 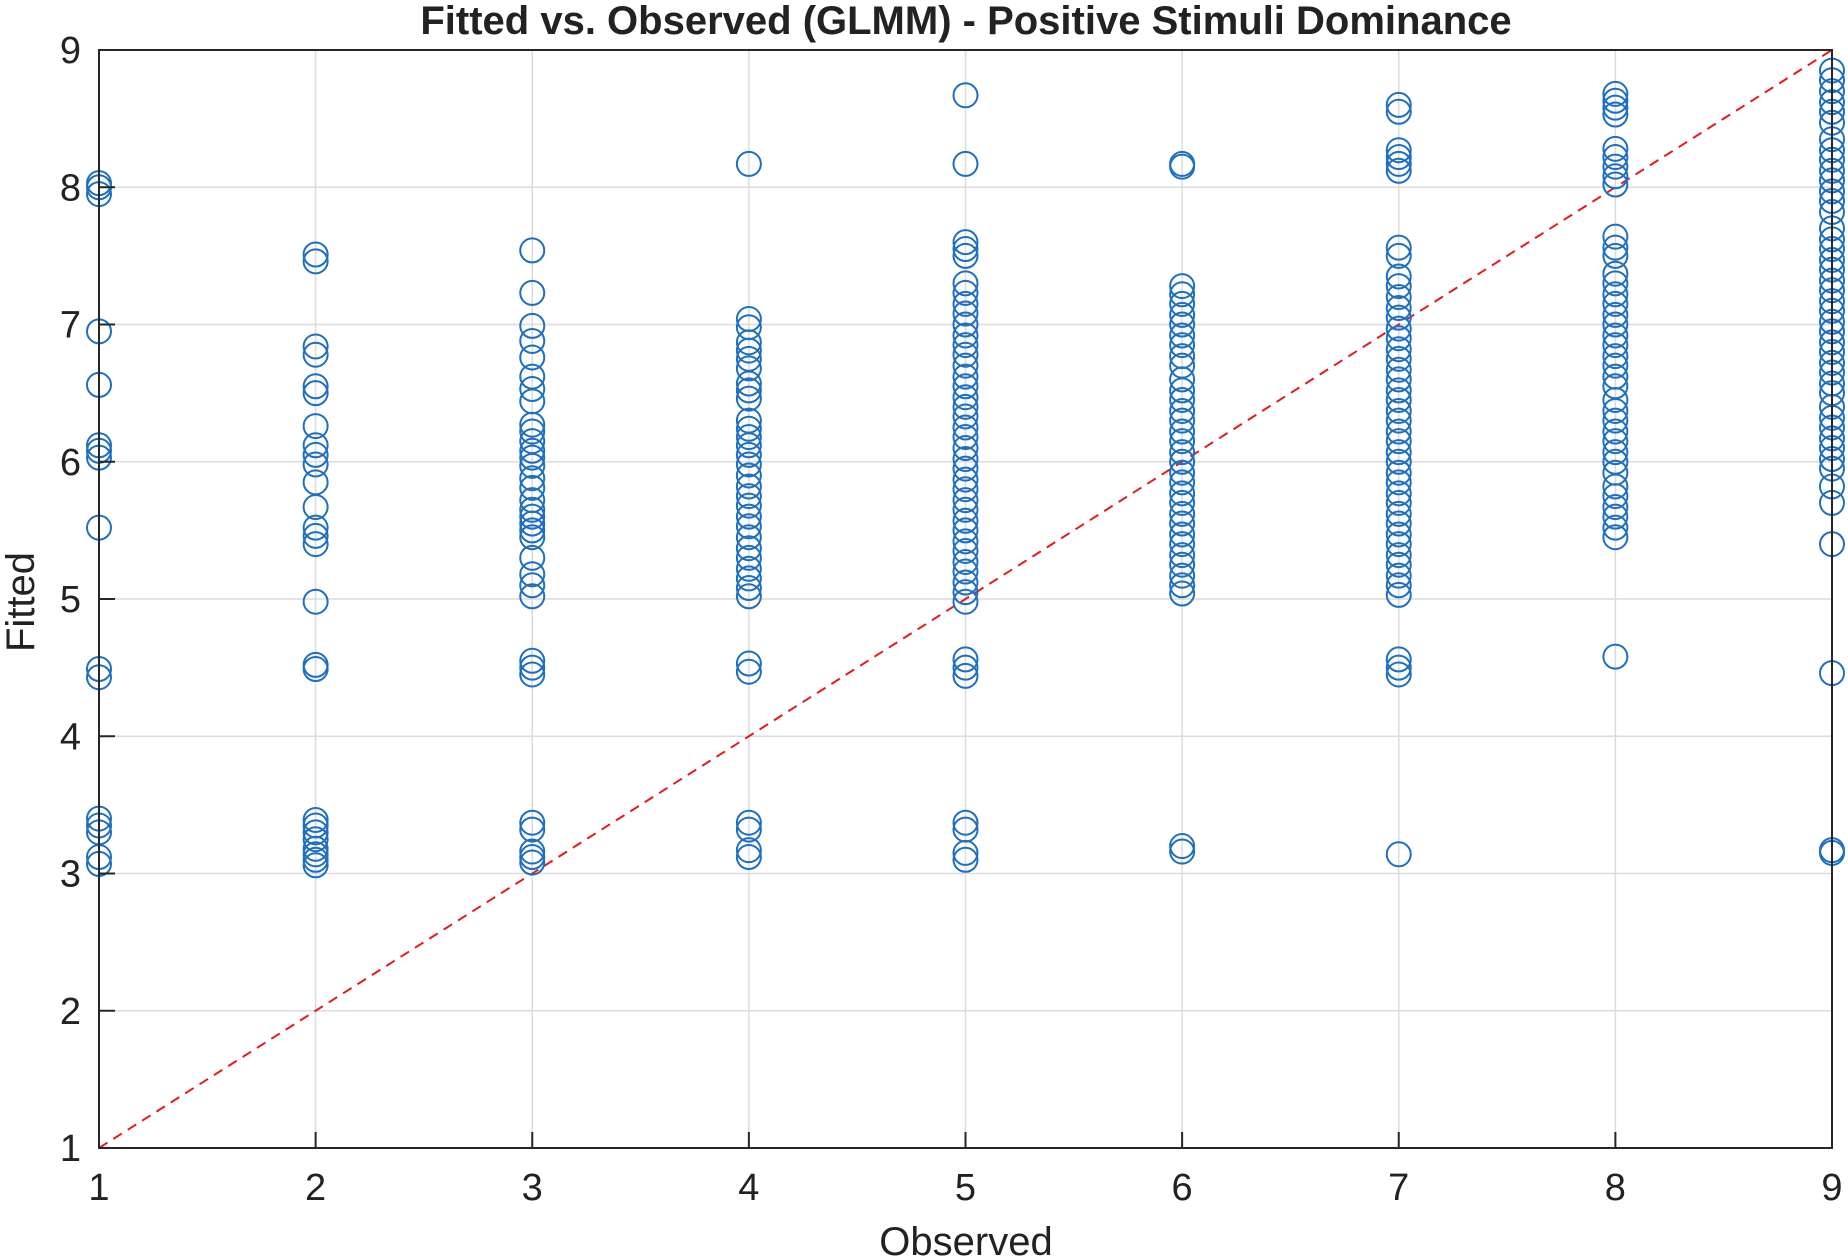 I want to click on y-tick-label: 8, so click(x=70, y=188).